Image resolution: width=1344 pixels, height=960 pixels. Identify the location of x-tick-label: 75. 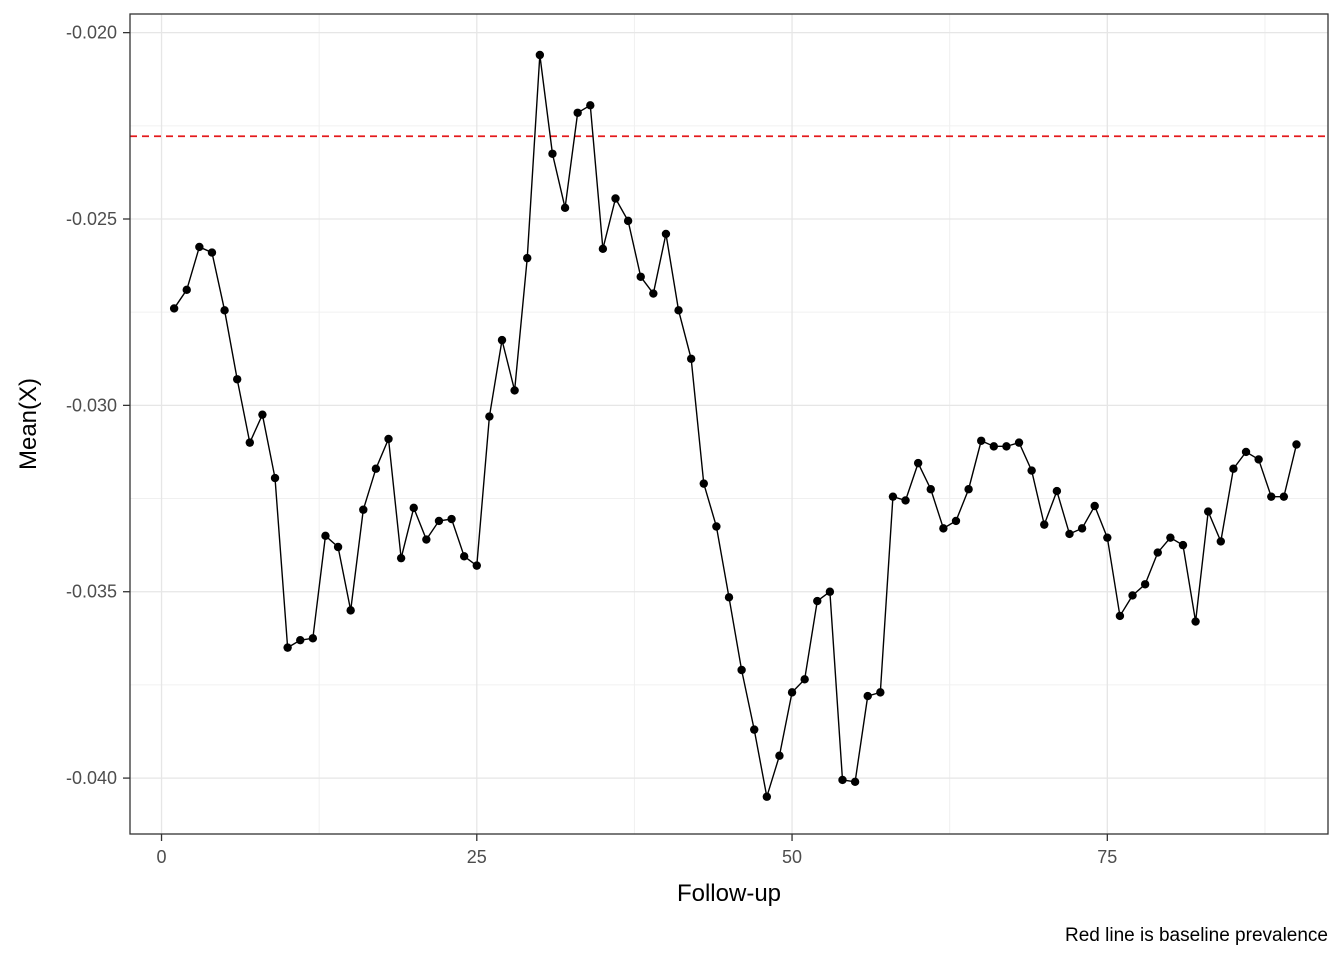
(1107, 857).